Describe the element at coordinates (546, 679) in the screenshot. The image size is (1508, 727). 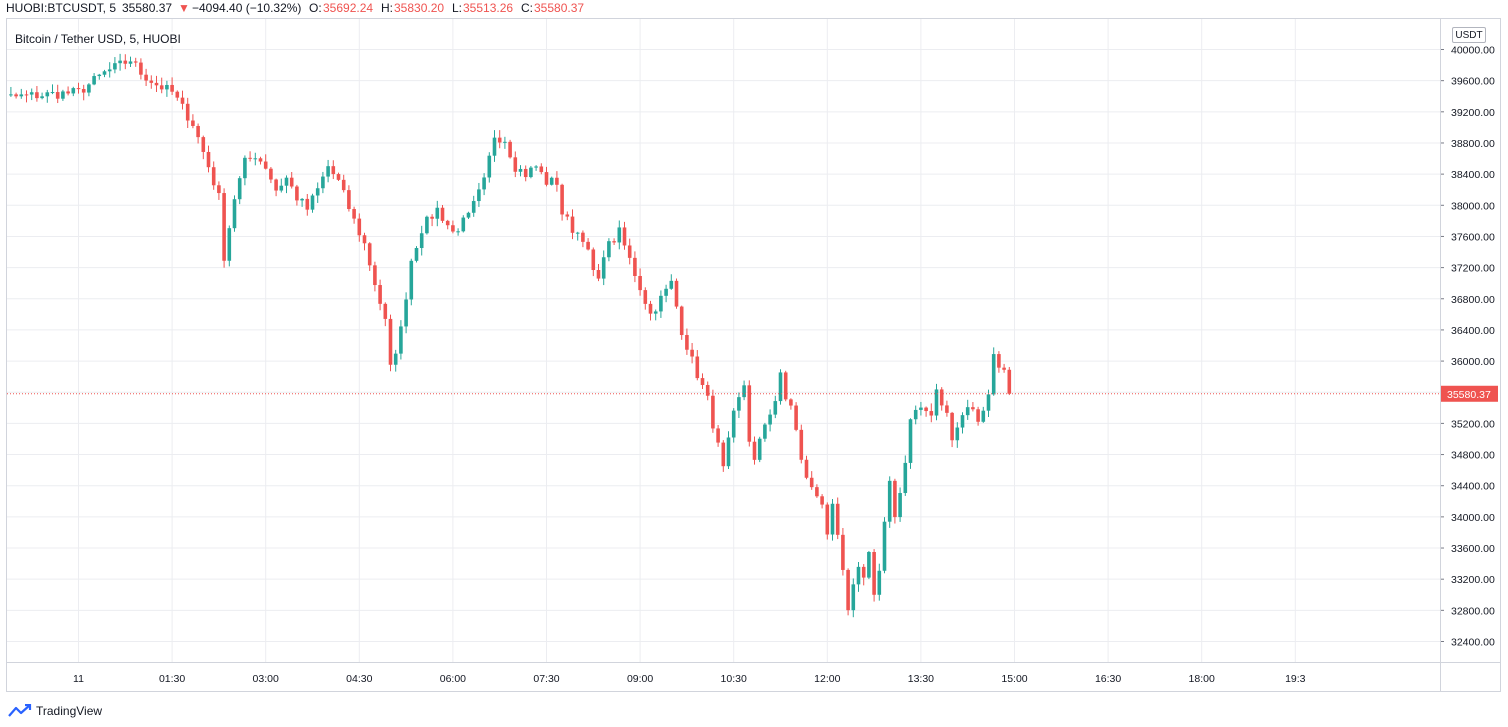
I see `x-tick-label: 07:30` at that location.